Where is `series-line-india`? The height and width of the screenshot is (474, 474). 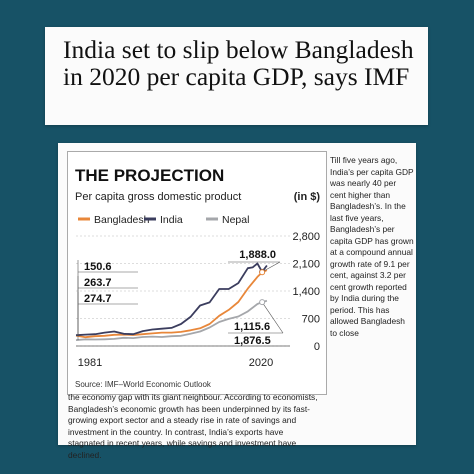
series-line-india is located at coordinates (171, 299).